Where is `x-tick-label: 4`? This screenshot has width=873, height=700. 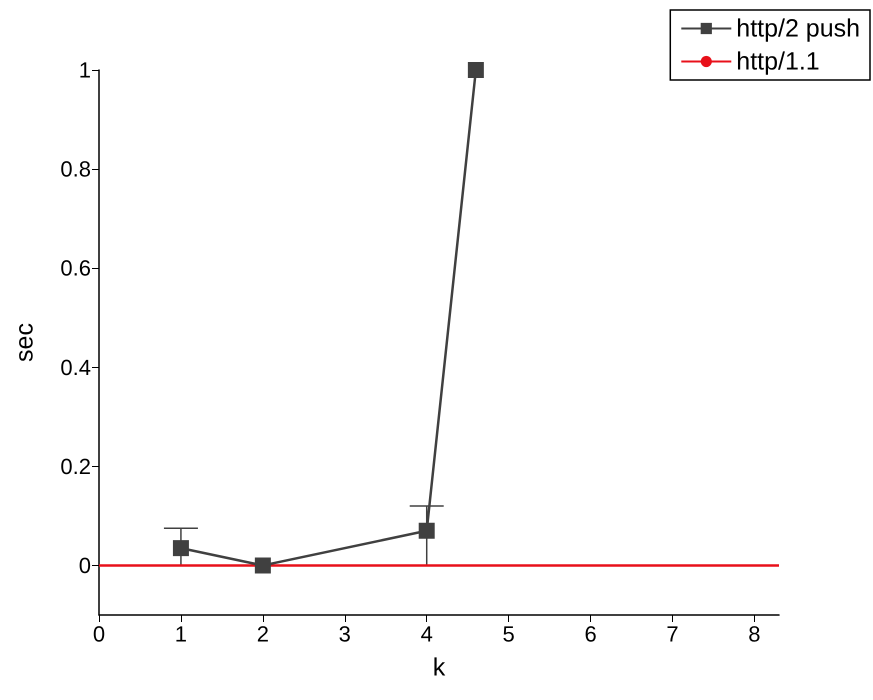 x-tick-label: 4 is located at coordinates (426, 634).